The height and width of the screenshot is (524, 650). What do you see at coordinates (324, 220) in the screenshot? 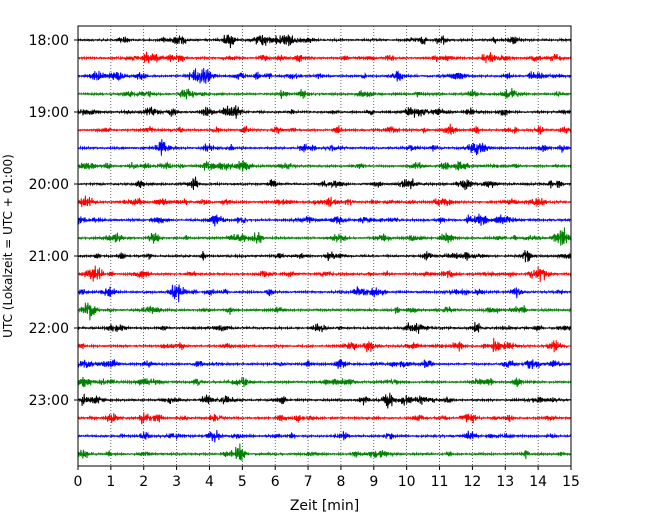
I see `trace-2030` at bounding box center [324, 220].